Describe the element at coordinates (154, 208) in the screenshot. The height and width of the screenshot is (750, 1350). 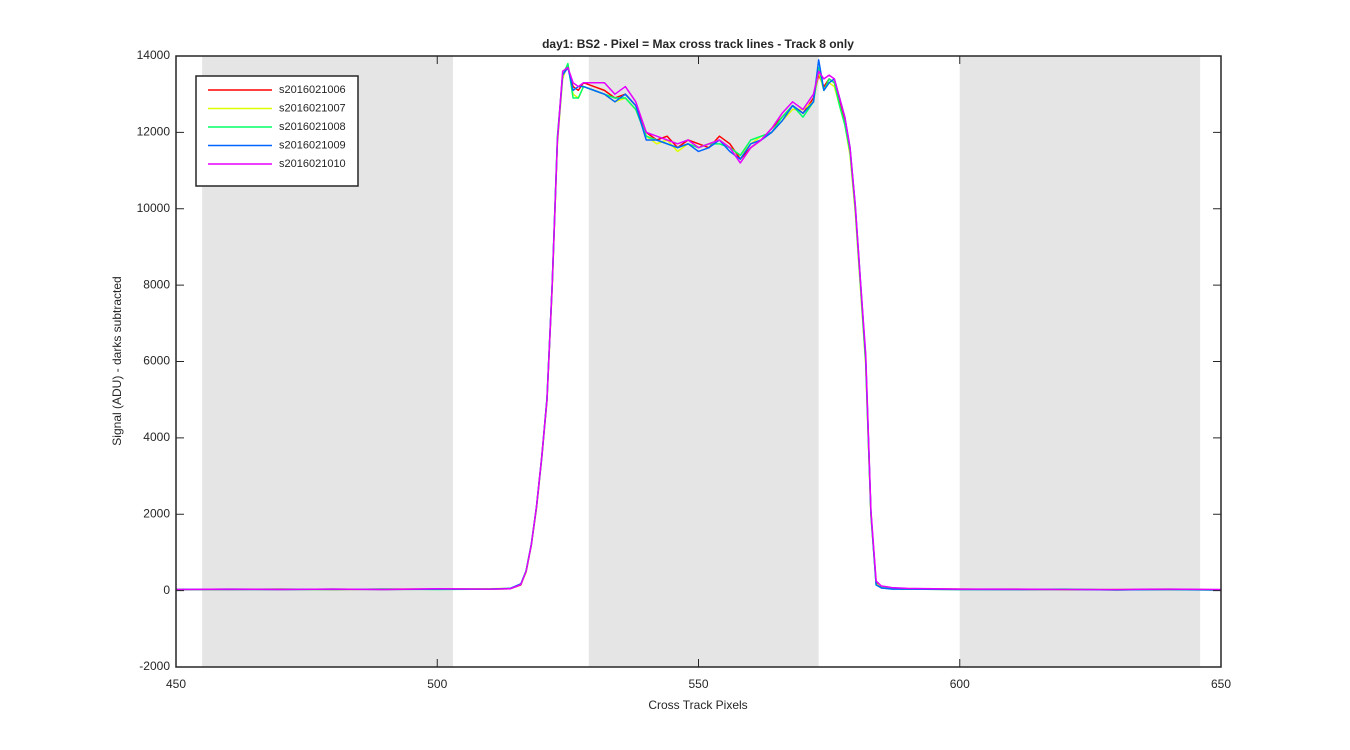
I see `y-tick-label: 10000` at that location.